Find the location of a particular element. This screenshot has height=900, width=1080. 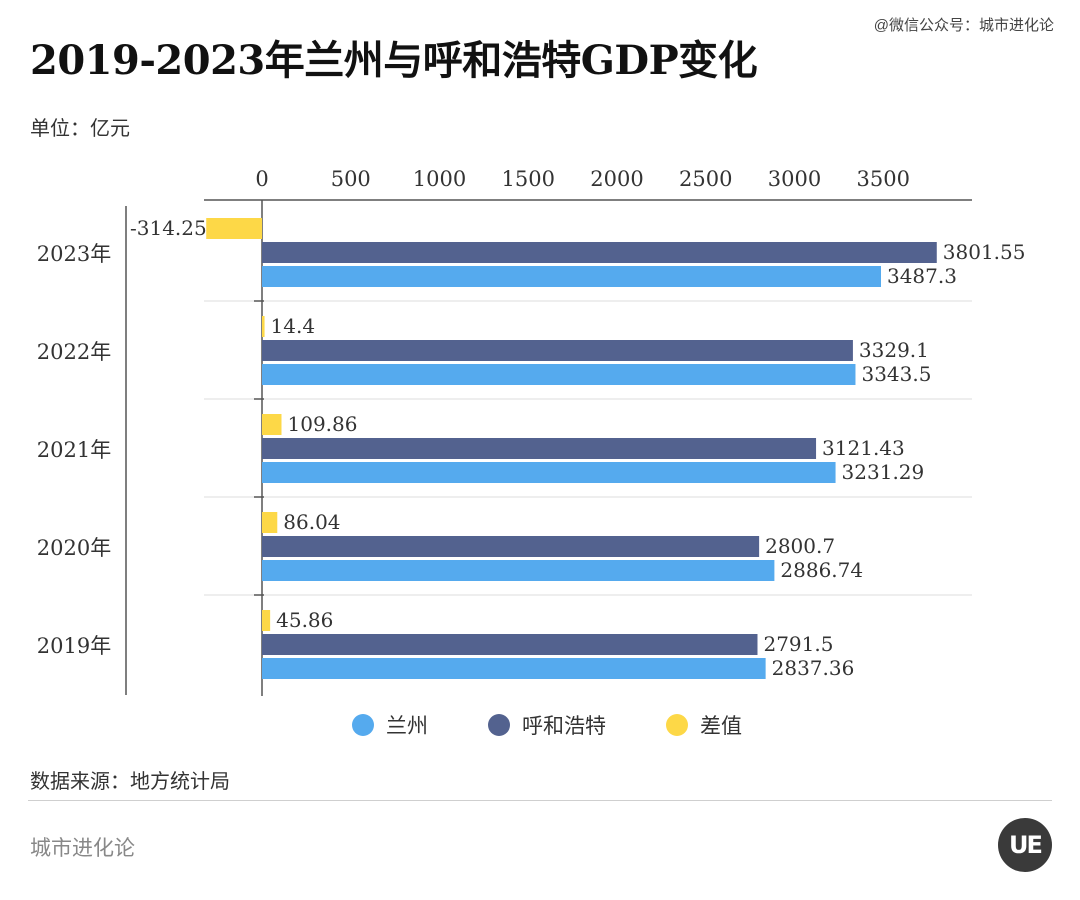

legend-label-diff: 差值 is located at coordinates (721, 726).